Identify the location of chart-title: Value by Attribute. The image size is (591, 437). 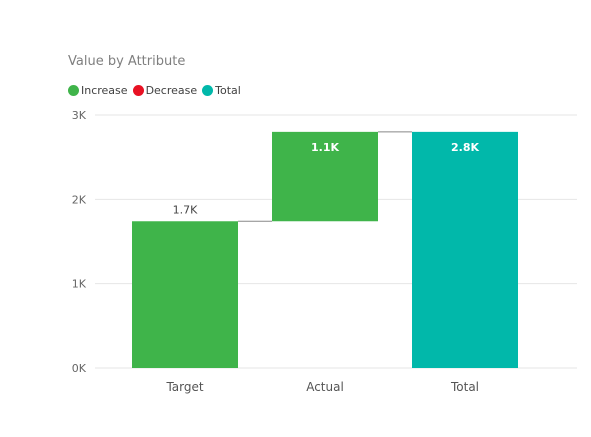
(127, 61).